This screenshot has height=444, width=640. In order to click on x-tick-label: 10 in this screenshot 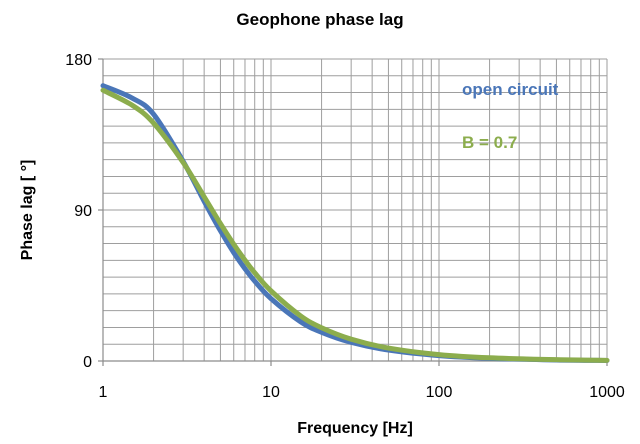, I will do `click(271, 392)`.